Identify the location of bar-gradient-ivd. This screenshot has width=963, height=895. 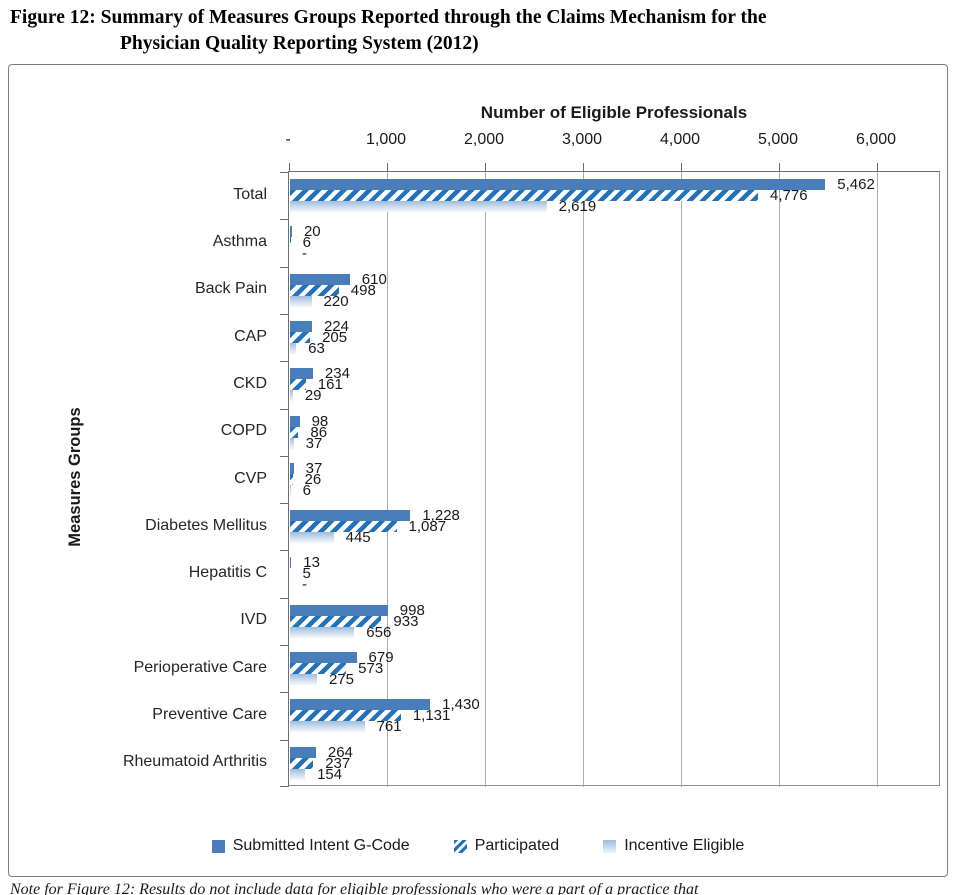
(322, 632).